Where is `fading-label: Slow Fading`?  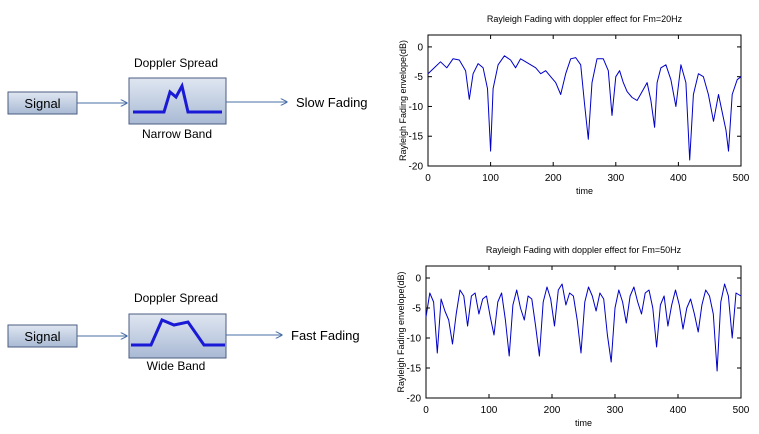 fading-label: Slow Fading is located at coordinates (332, 102).